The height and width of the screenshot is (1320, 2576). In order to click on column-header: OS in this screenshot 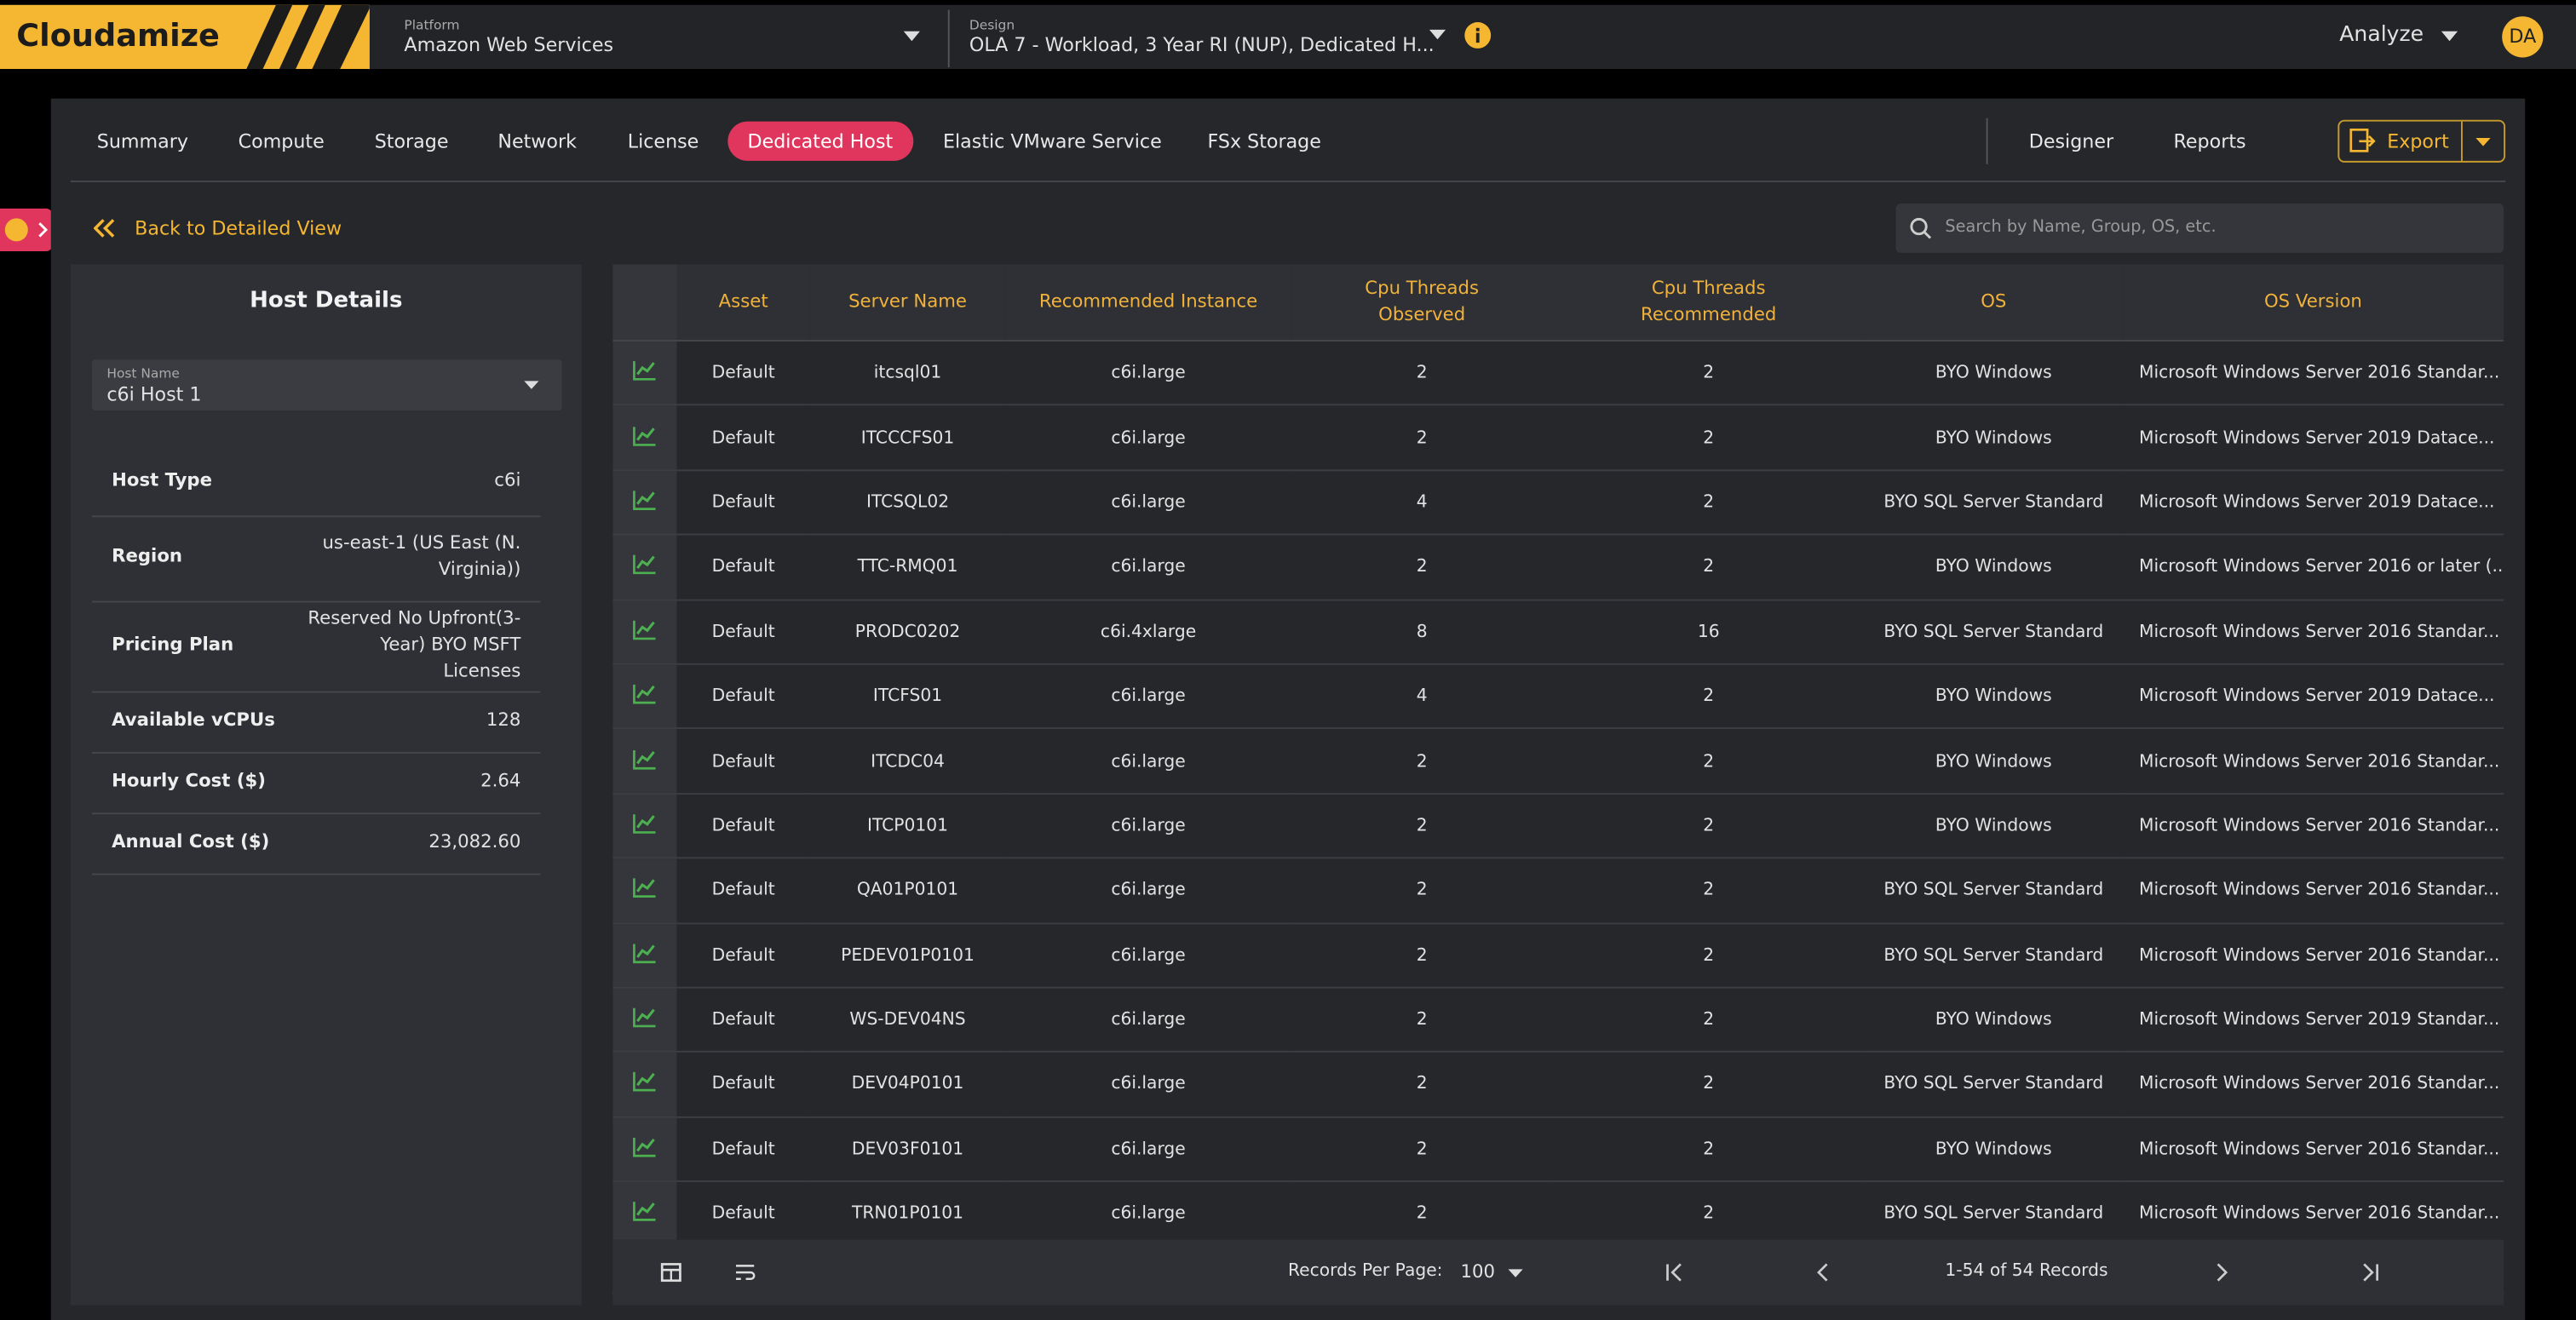, I will do `click(1994, 302)`.